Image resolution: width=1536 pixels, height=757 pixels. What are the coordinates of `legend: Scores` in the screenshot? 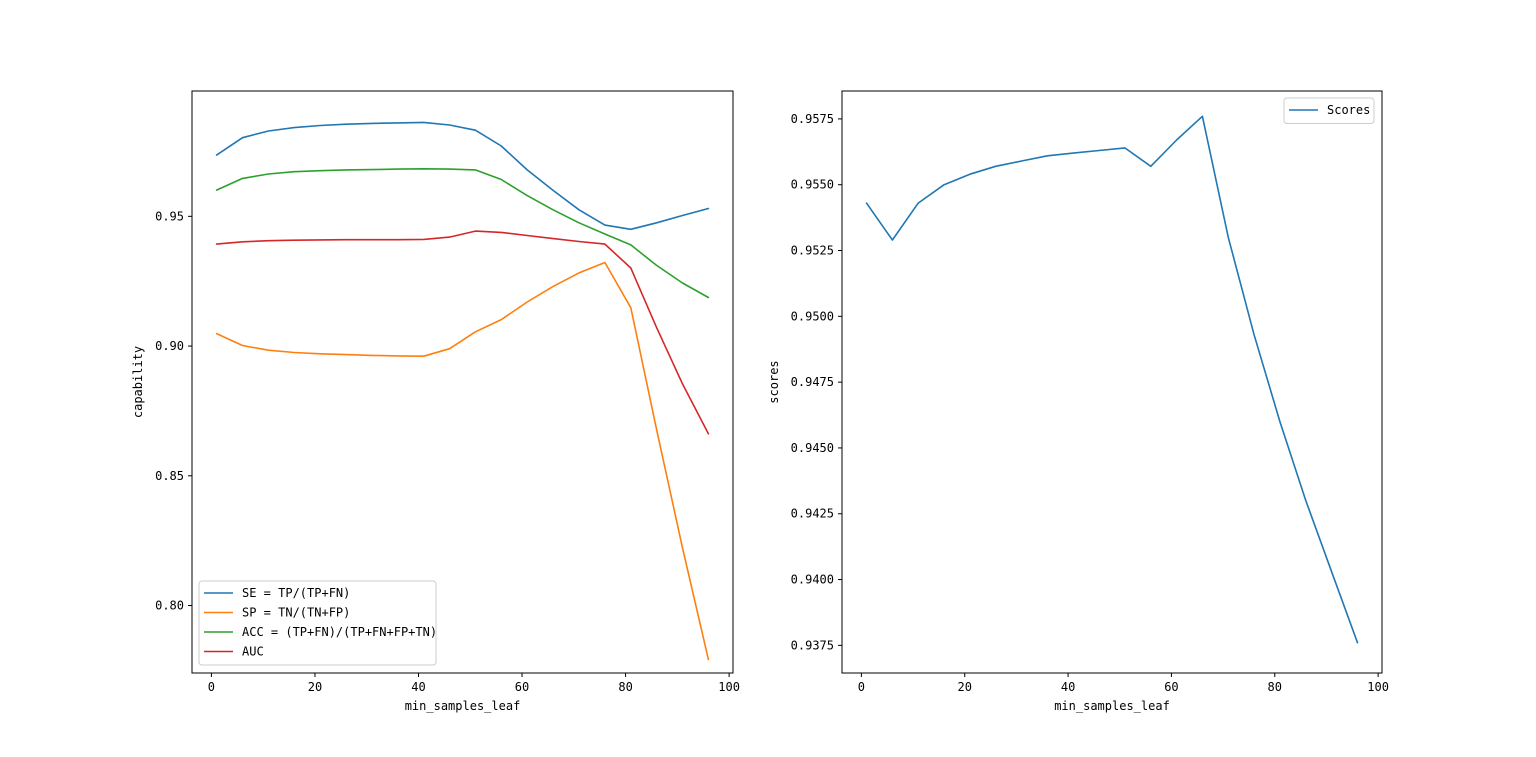 It's located at (1329, 110).